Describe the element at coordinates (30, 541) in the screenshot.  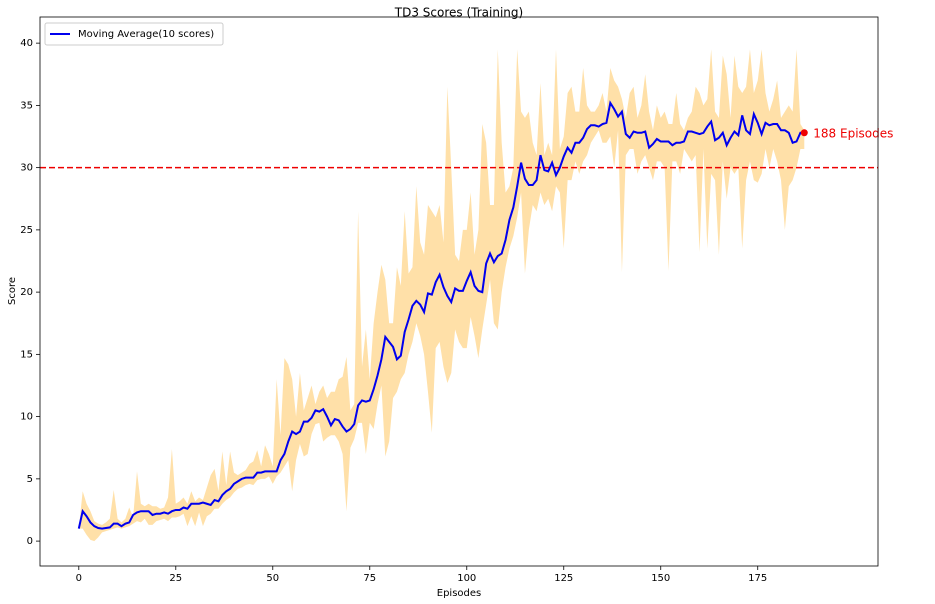
I see `y-tick-label: 0` at that location.